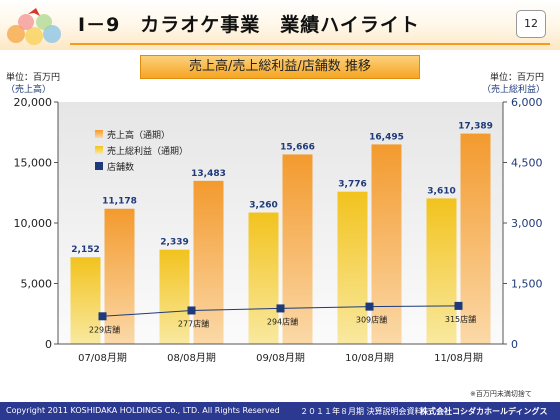 This screenshot has height=420, width=560. What do you see at coordinates (33, 223) in the screenshot?
I see `left-tick-label: 10,000` at bounding box center [33, 223].